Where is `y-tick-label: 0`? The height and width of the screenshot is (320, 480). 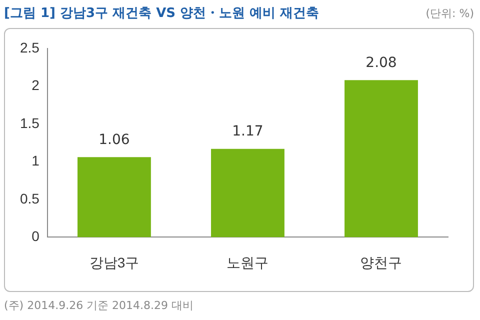 y-tick-label: 0 is located at coordinates (36, 236).